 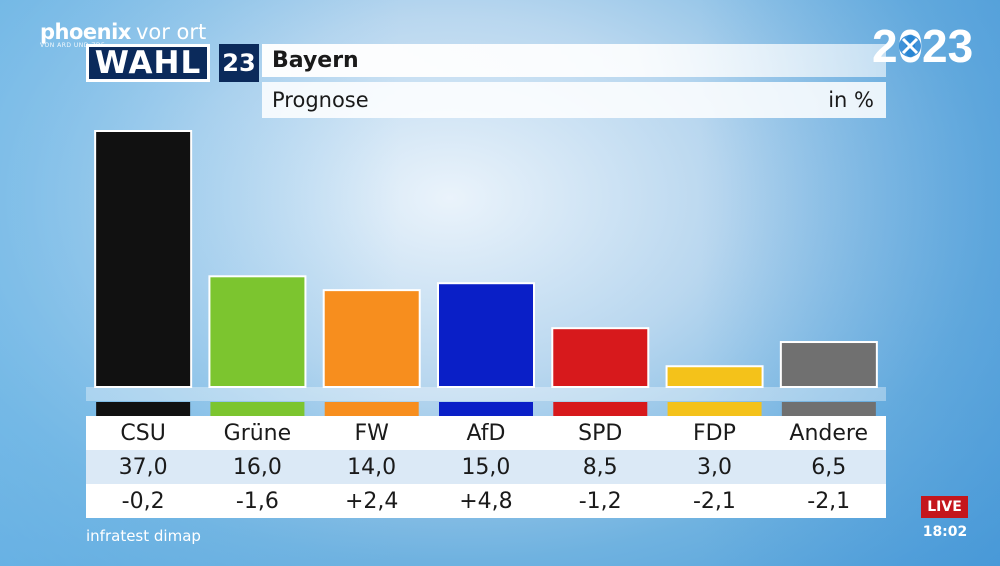 I want to click on value-label-andere: 6,5, so click(x=829, y=467).